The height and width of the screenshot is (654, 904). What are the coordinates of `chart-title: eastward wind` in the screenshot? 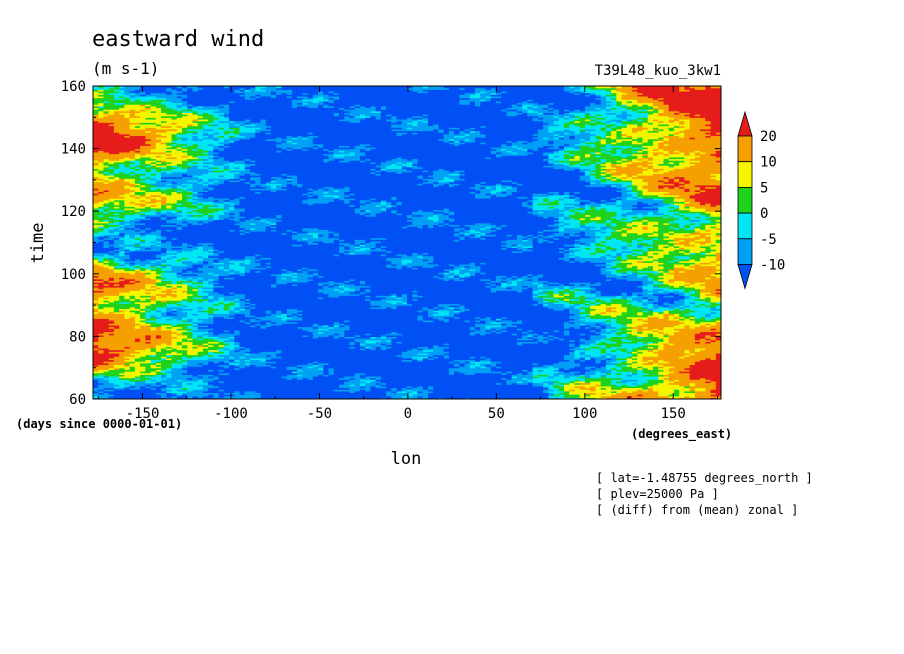 It's located at (178, 39).